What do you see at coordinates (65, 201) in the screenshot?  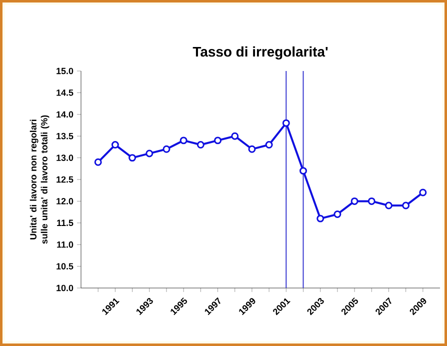 I see `y-tick-label: 12.0` at bounding box center [65, 201].